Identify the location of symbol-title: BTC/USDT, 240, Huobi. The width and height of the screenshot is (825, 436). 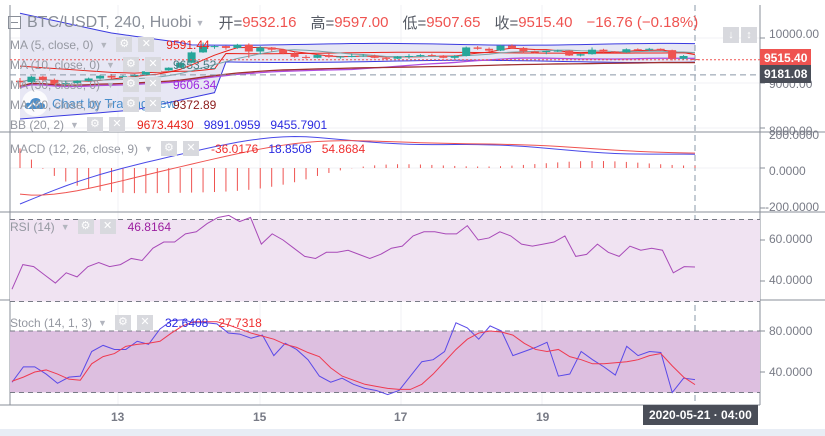
(109, 22).